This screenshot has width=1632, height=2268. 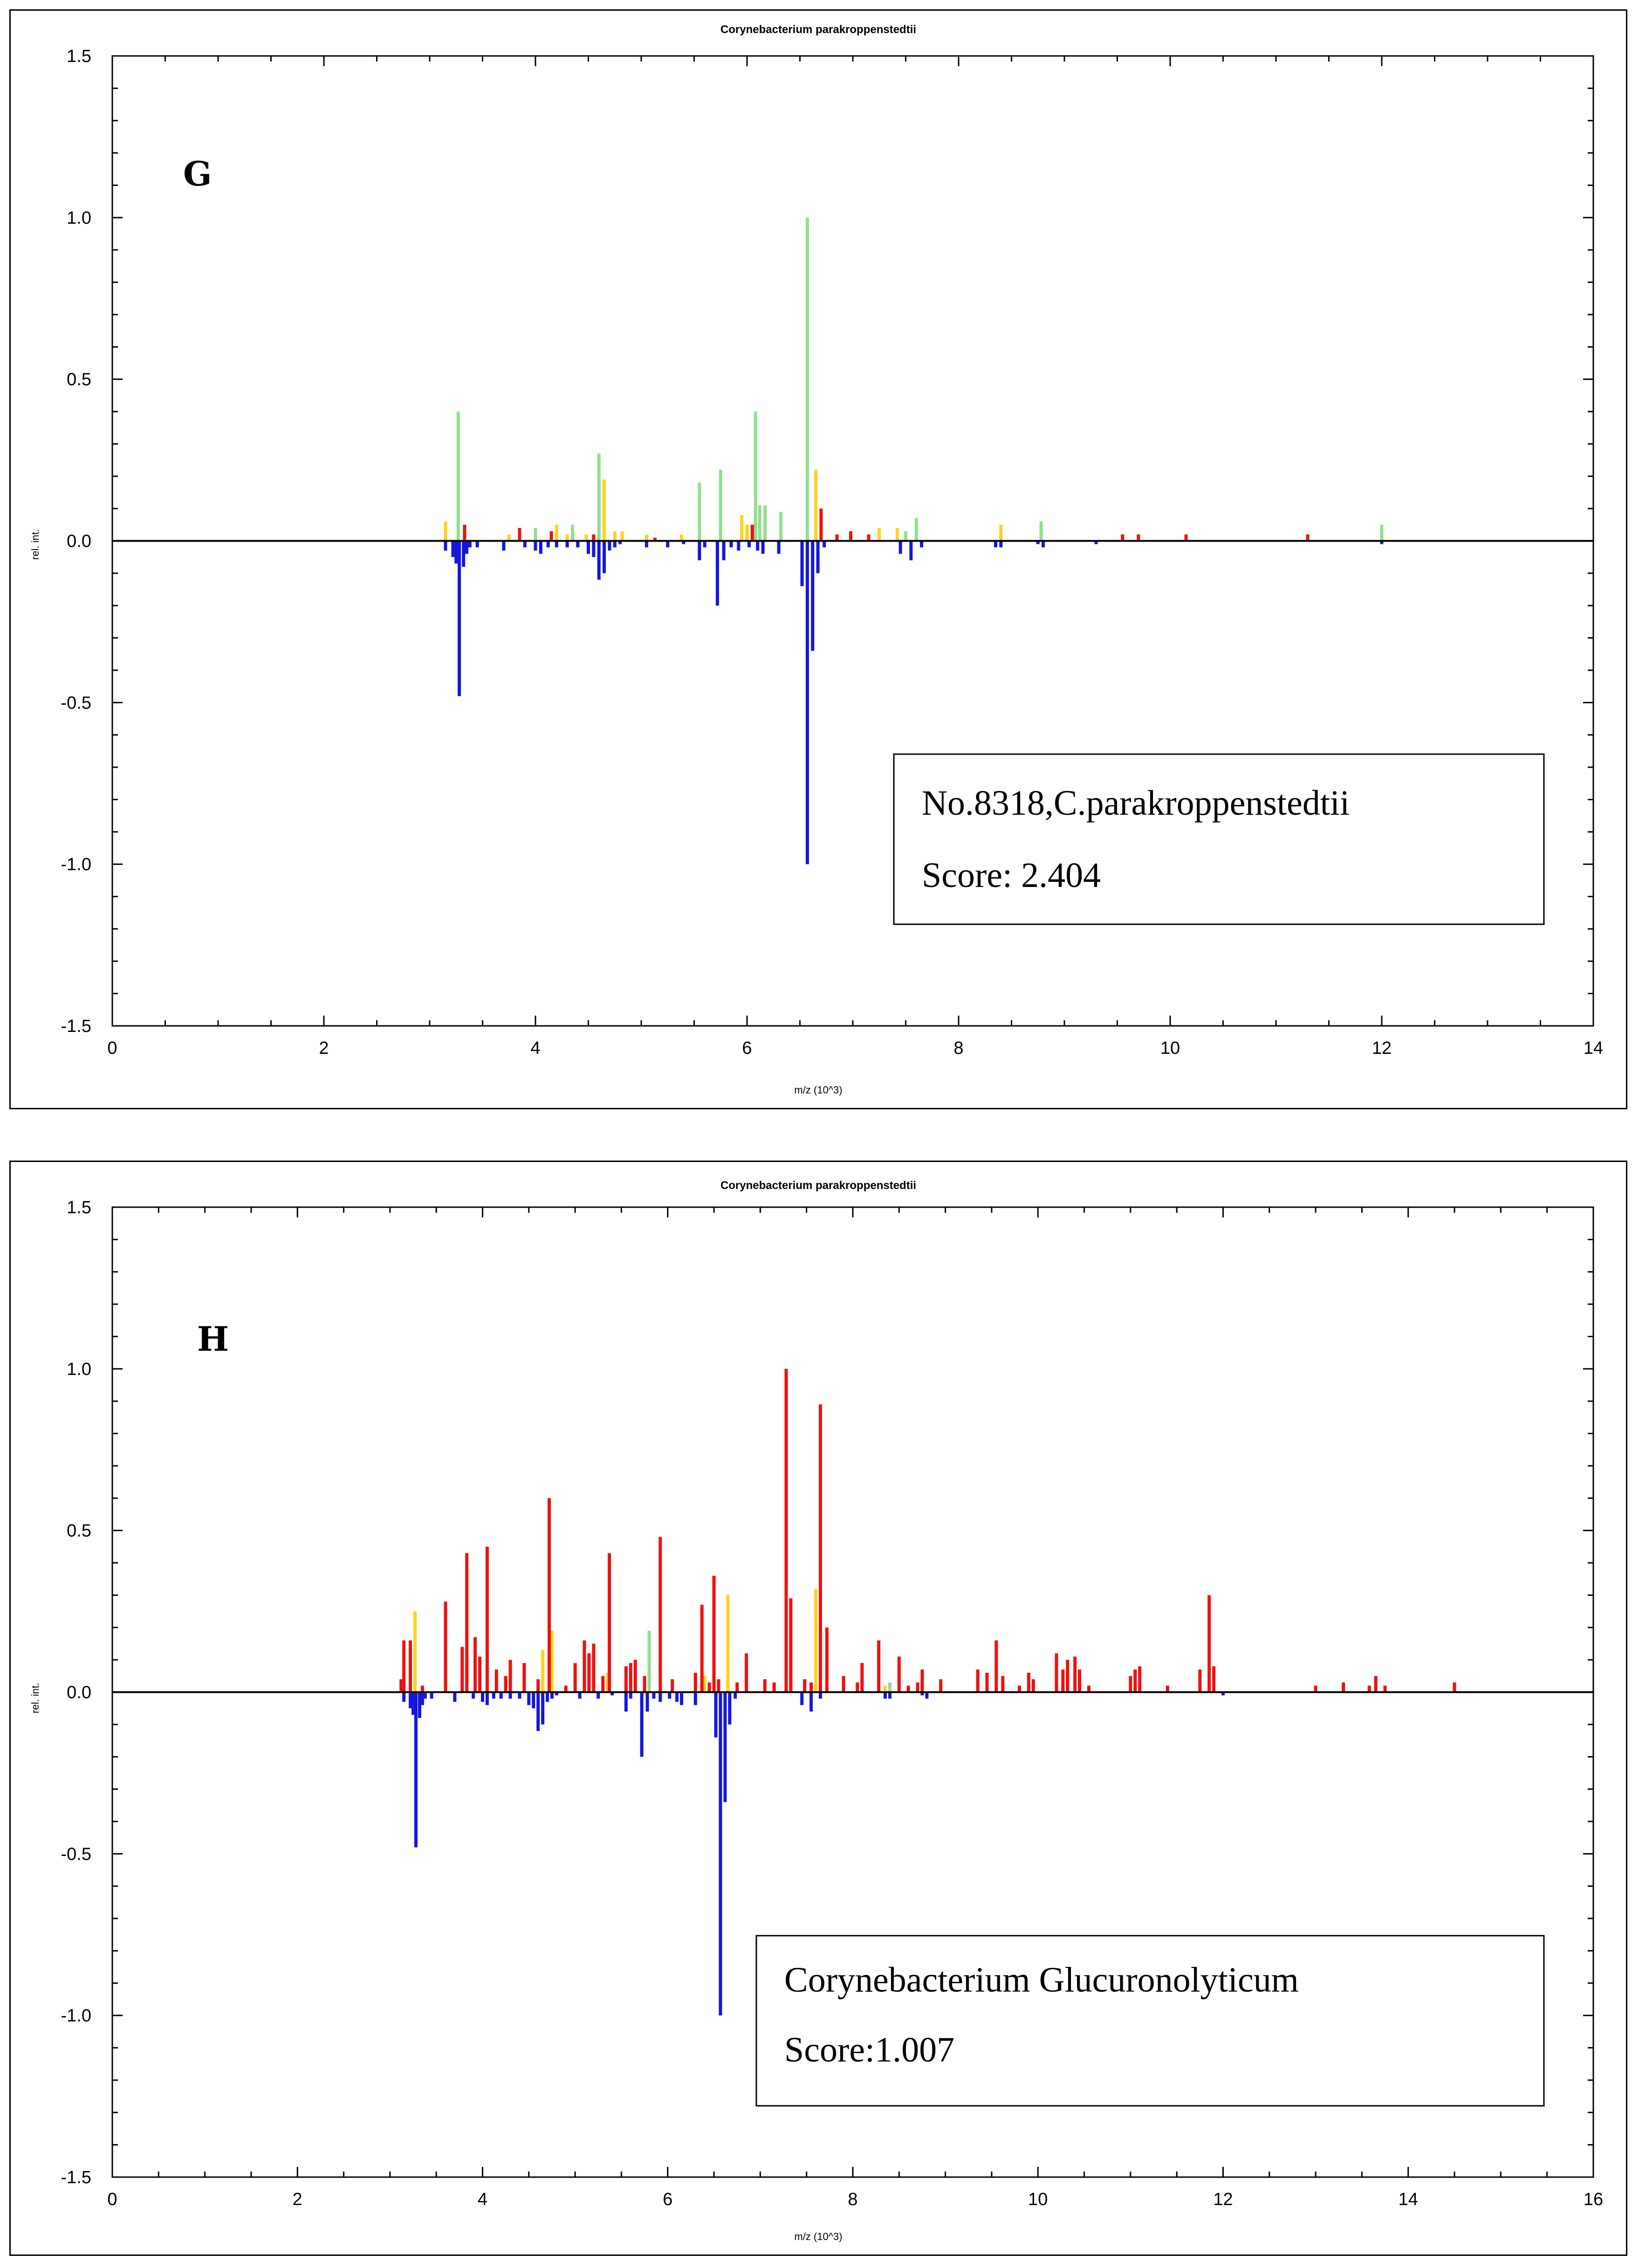 I want to click on y-tick-label: -1.0, so click(x=76, y=2016).